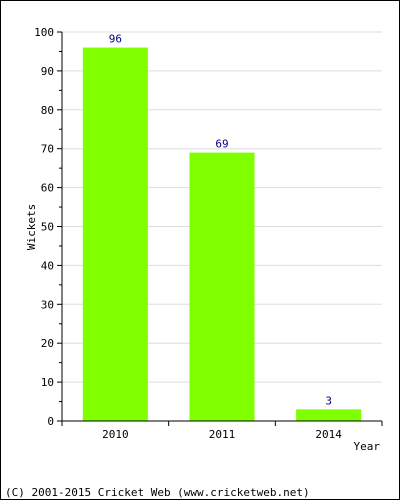 Image resolution: width=400 pixels, height=501 pixels. Describe the element at coordinates (47, 343) in the screenshot. I see `y-tick-label: 20` at that location.